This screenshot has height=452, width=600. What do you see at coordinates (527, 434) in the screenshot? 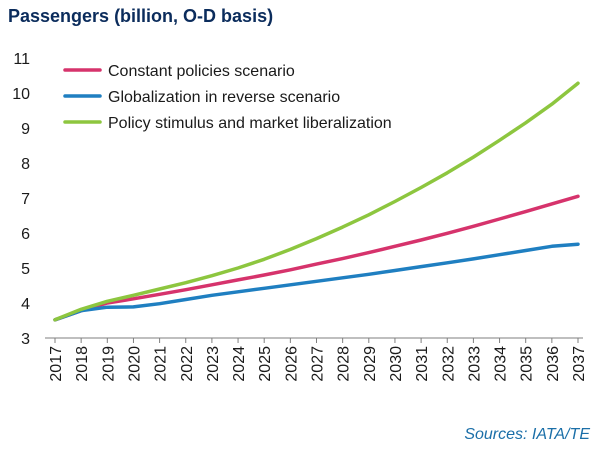
I see `chart-source: Sources: IATA/TE` at bounding box center [527, 434].